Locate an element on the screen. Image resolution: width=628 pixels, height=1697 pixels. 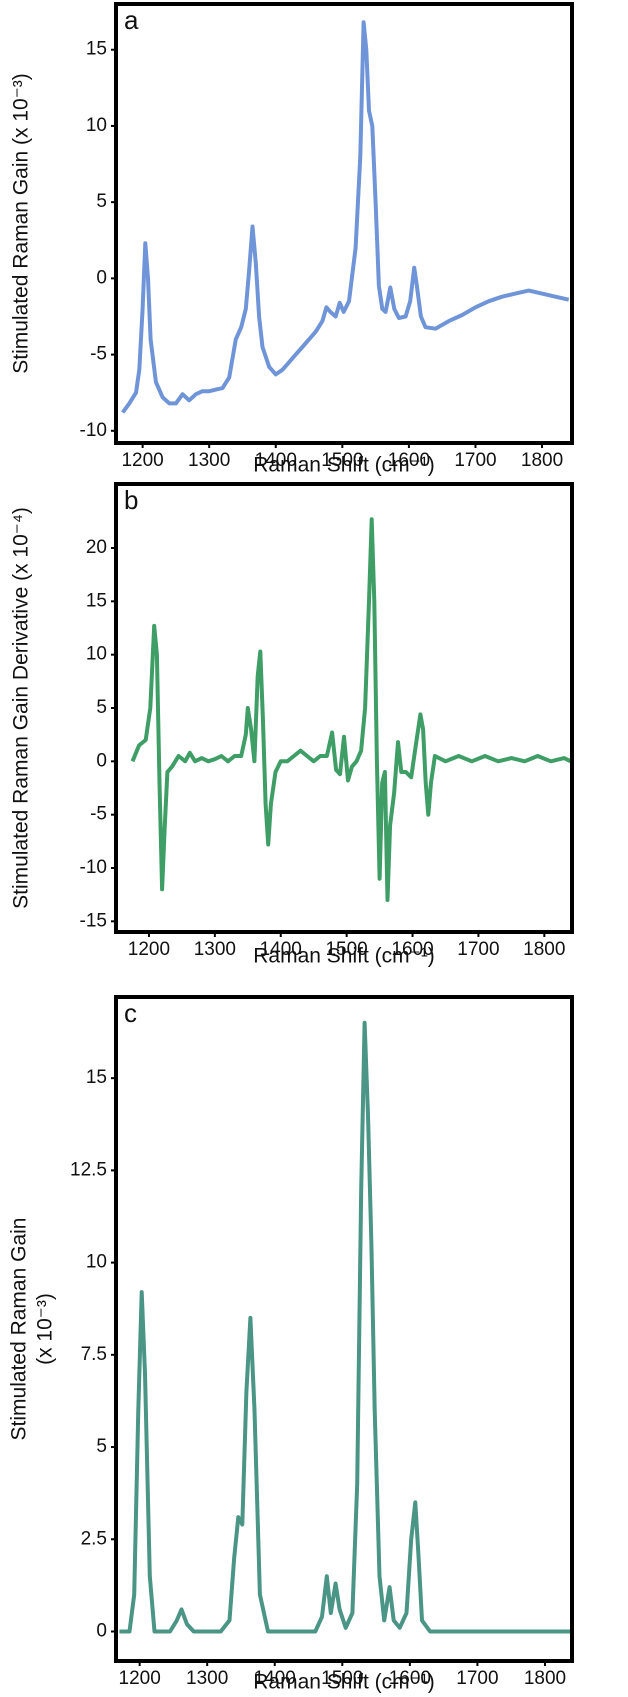
y-tick-label: 12.5 is located at coordinates (88, 1169).